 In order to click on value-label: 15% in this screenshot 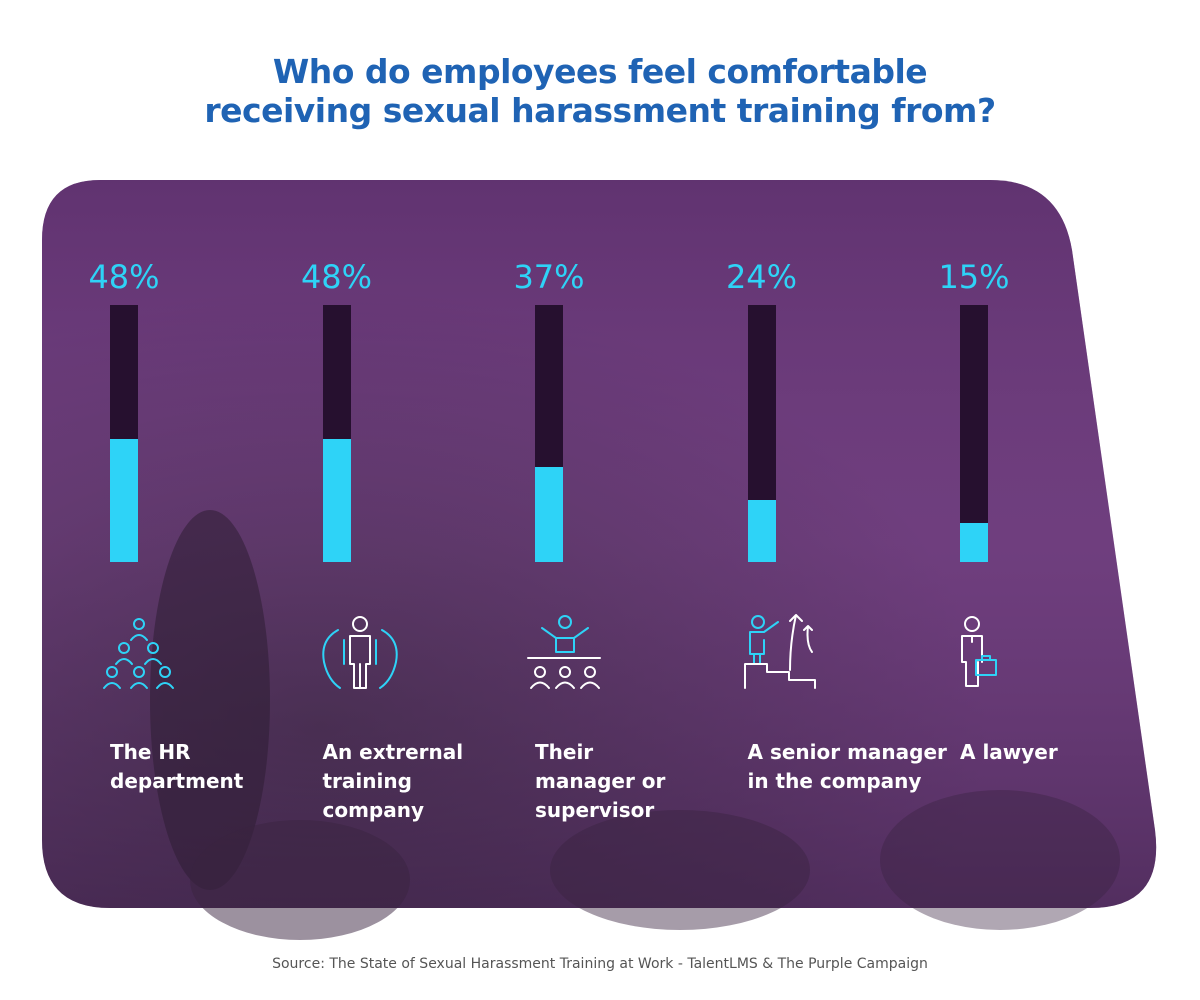, I will do `click(974, 277)`.